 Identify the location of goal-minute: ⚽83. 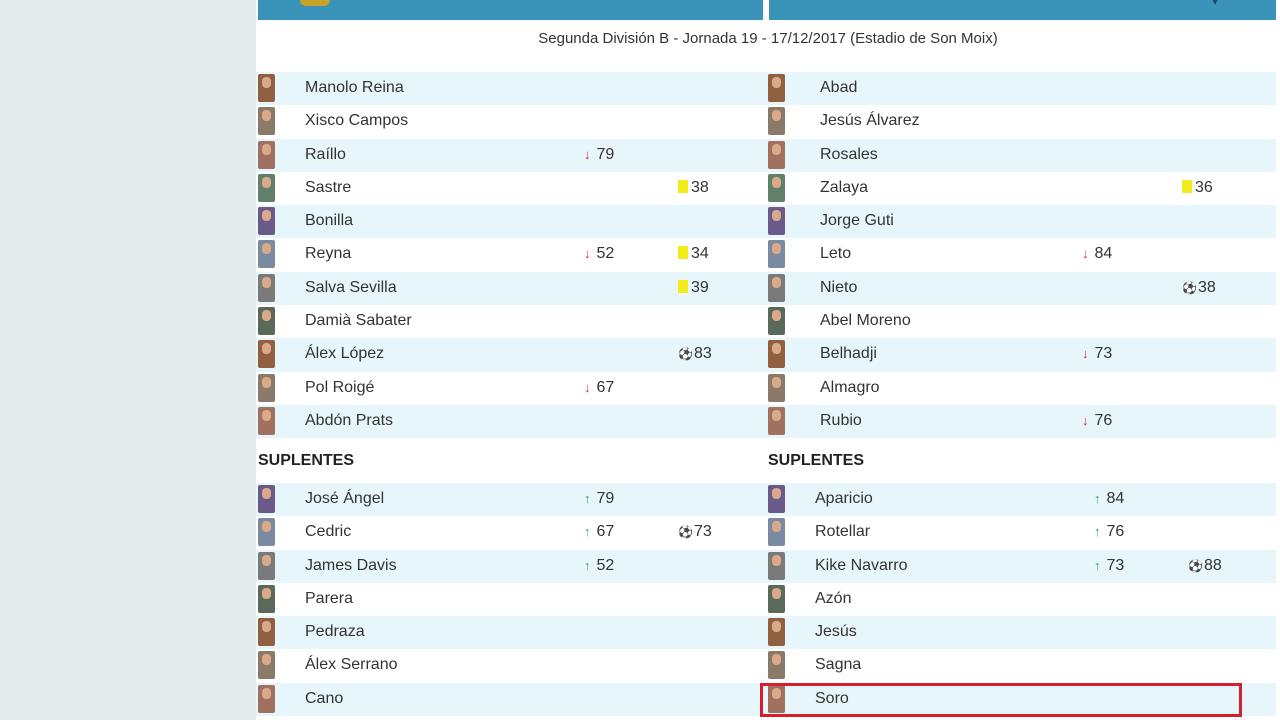
(695, 354).